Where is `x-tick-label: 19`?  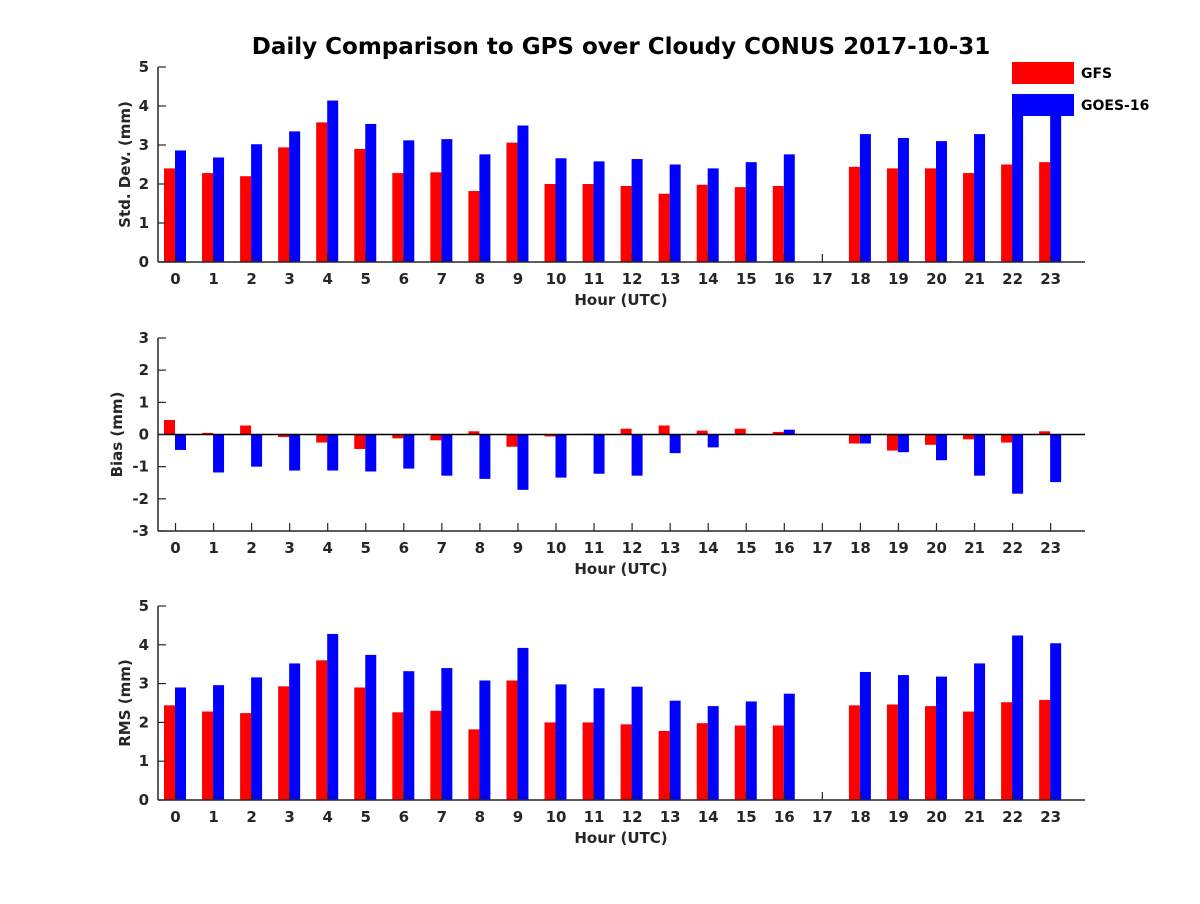
x-tick-label: 19 is located at coordinates (898, 548).